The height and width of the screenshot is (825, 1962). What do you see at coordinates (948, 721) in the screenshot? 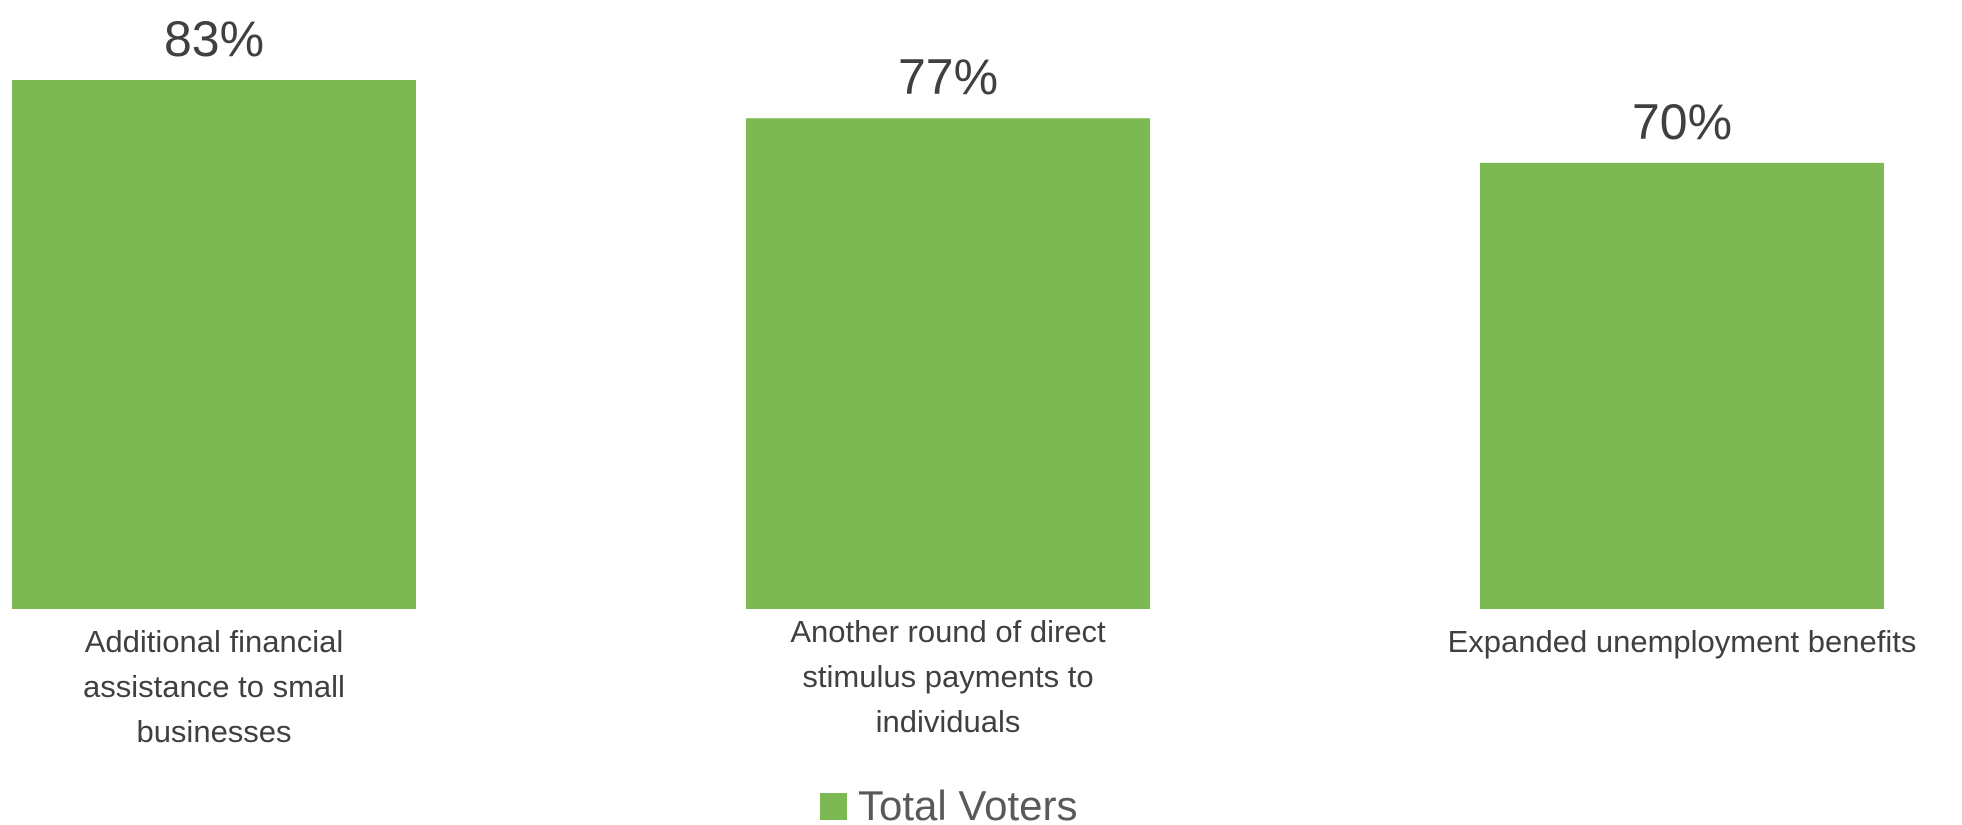
I see `category-label-2-line-3: individuals` at bounding box center [948, 721].